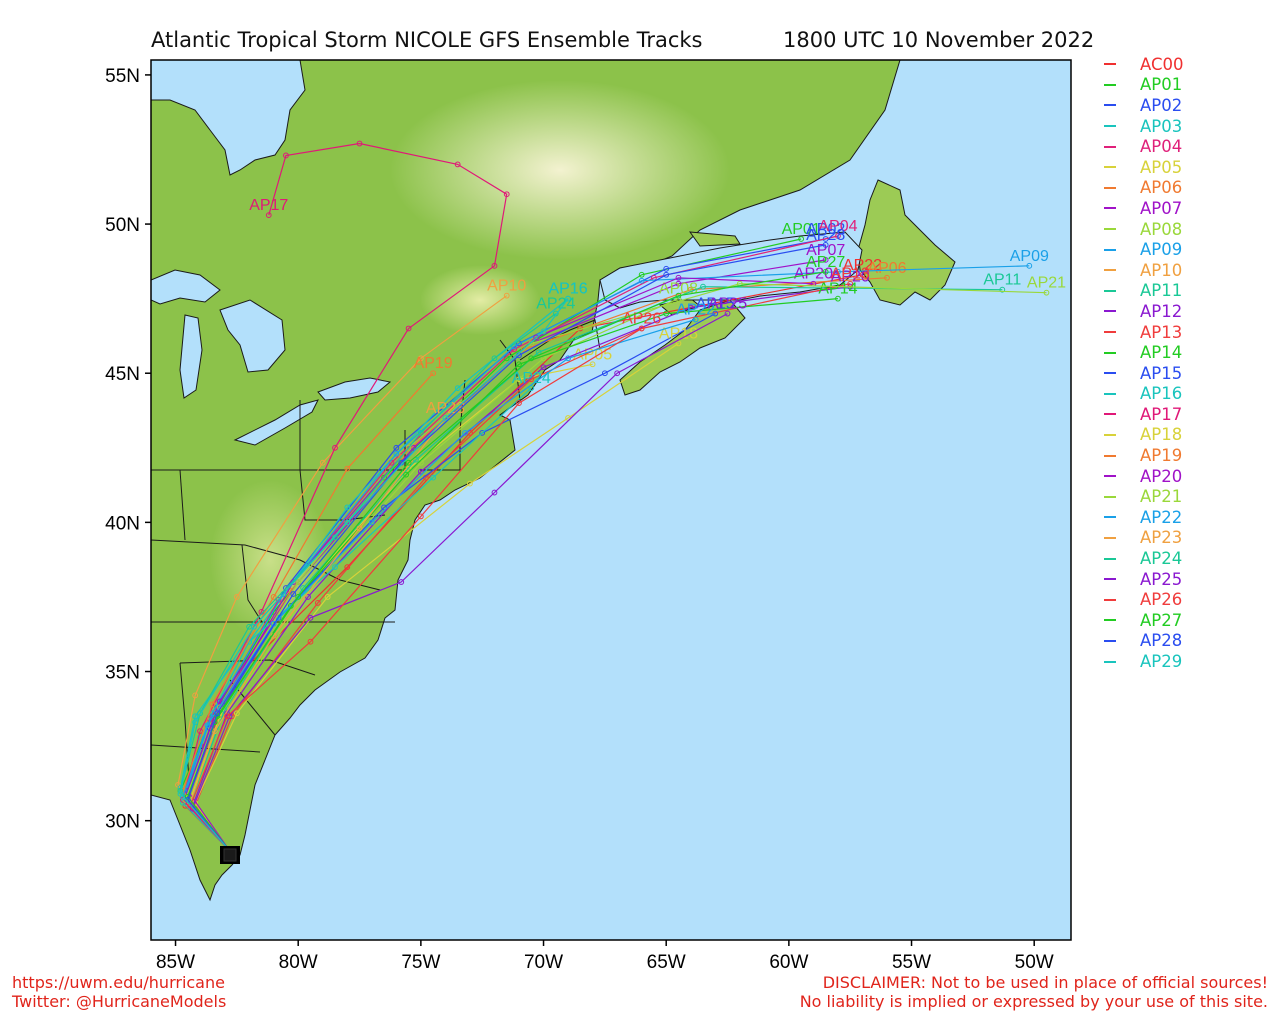  What do you see at coordinates (480, 300) in the screenshot?
I see `highland-appalachian` at bounding box center [480, 300].